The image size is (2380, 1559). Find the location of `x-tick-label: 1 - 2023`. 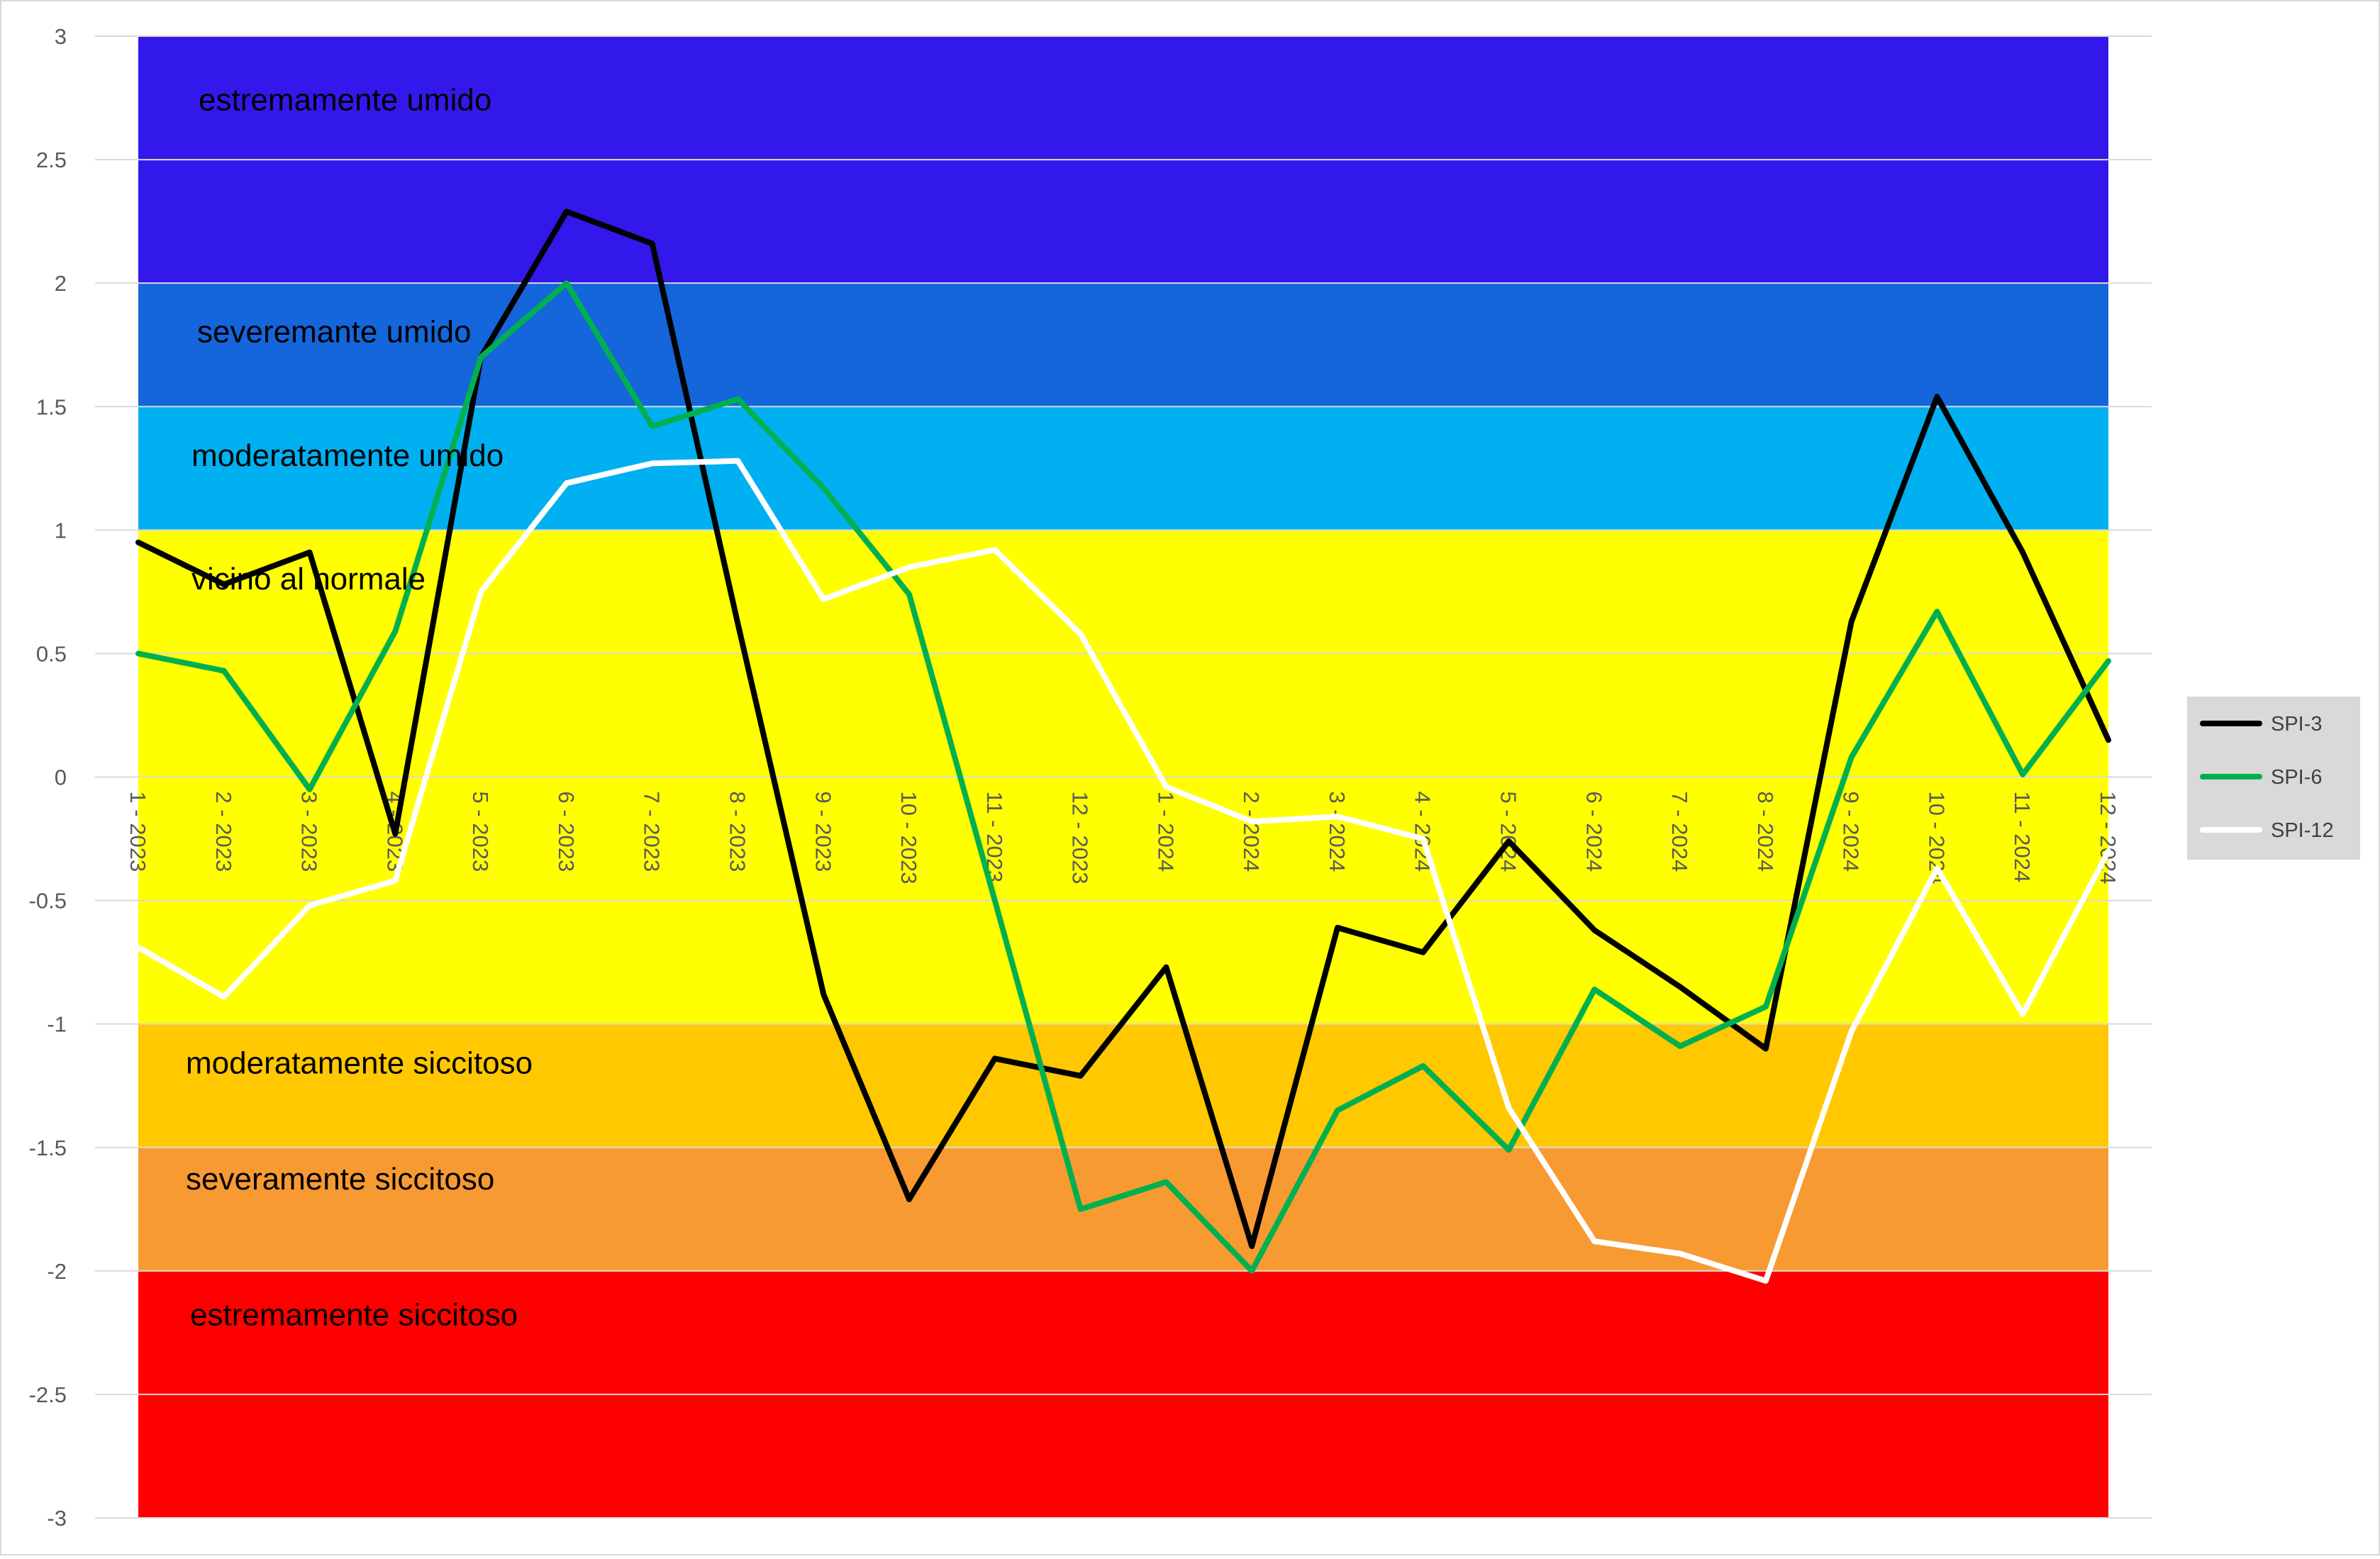

x-tick-label: 1 - 2023 is located at coordinates (138, 832).